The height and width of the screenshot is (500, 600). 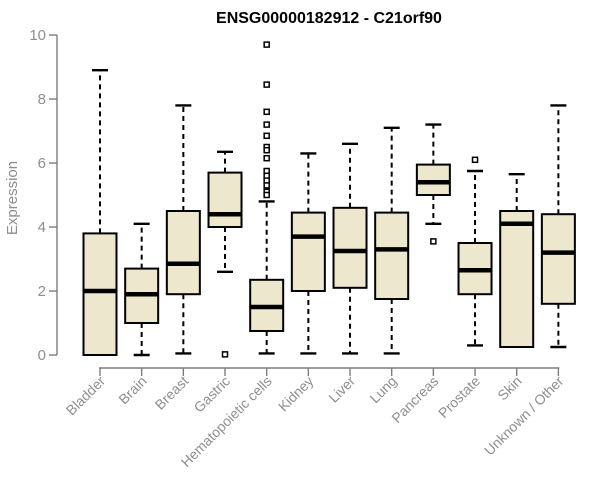 I want to click on y-tick-label: 4, so click(x=42, y=227).